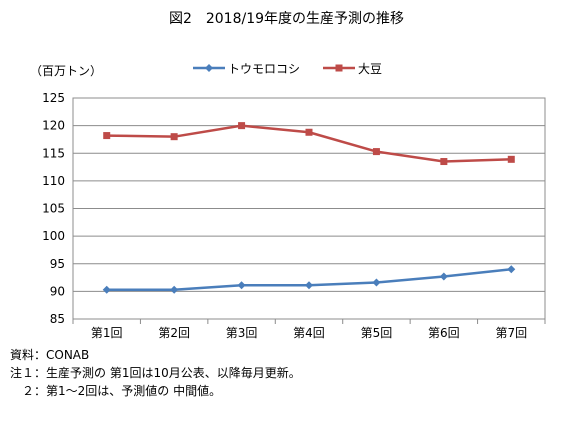 The width and height of the screenshot is (573, 426). What do you see at coordinates (242, 333) in the screenshot?
I see `x-tick-label: 第3回` at bounding box center [242, 333].